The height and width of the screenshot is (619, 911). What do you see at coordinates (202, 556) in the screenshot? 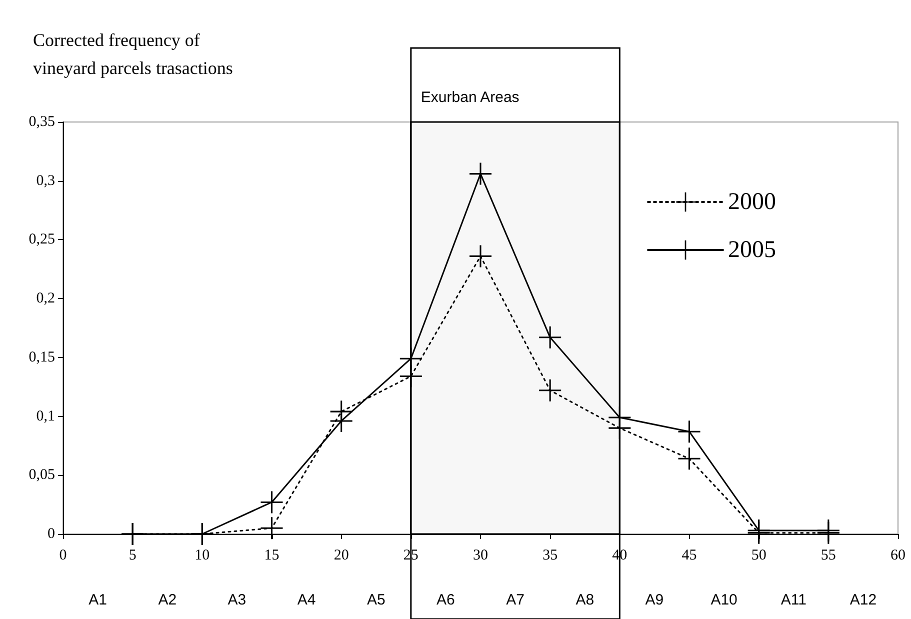
I see `x-tick-label: 10` at bounding box center [202, 556].